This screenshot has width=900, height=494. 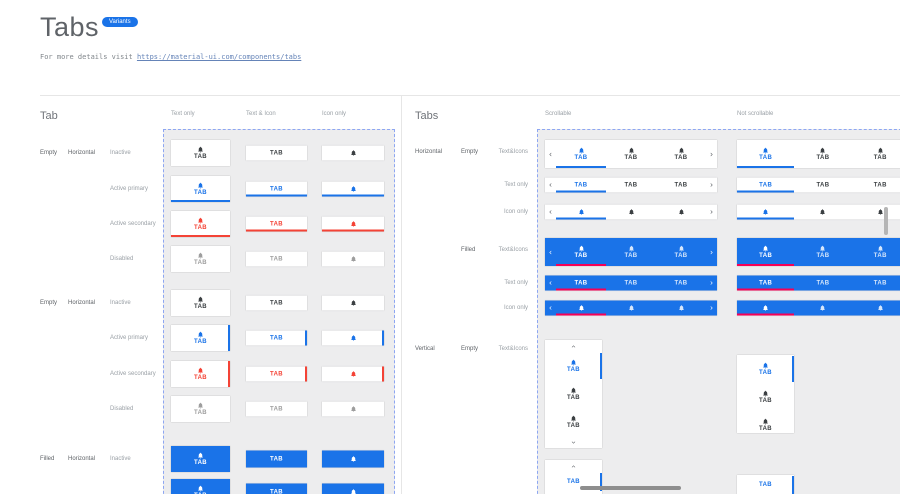 I want to click on docs-link: https://material-ui.com/components/tabs, so click(x=219, y=57).